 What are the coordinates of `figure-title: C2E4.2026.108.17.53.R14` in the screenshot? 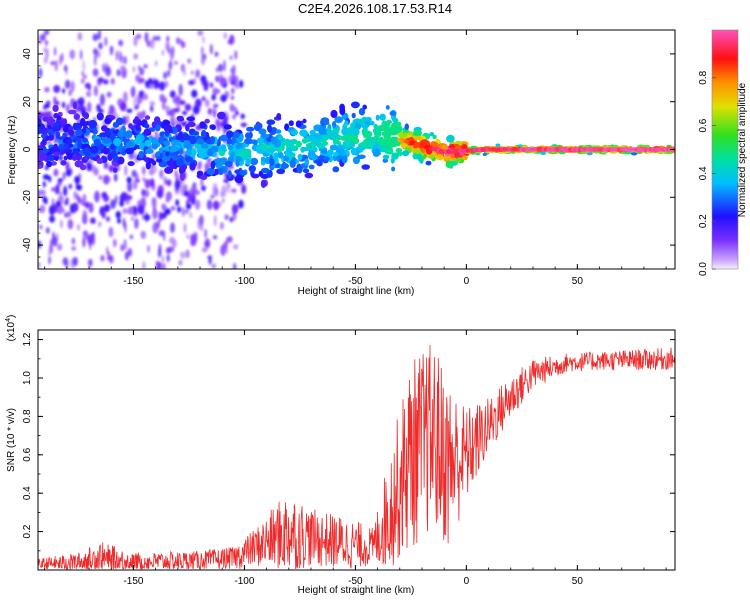 It's located at (375, 8).